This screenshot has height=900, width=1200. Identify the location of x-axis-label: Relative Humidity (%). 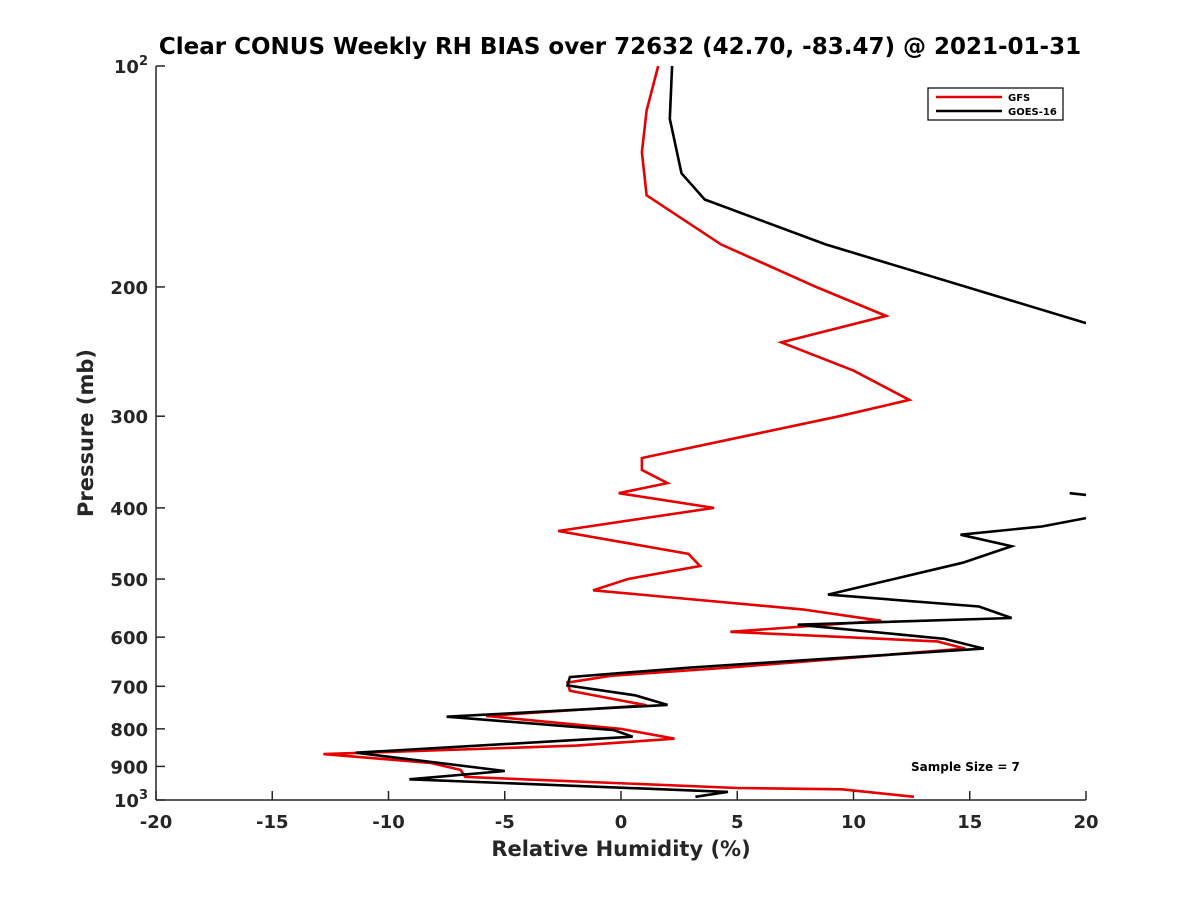
(620, 849).